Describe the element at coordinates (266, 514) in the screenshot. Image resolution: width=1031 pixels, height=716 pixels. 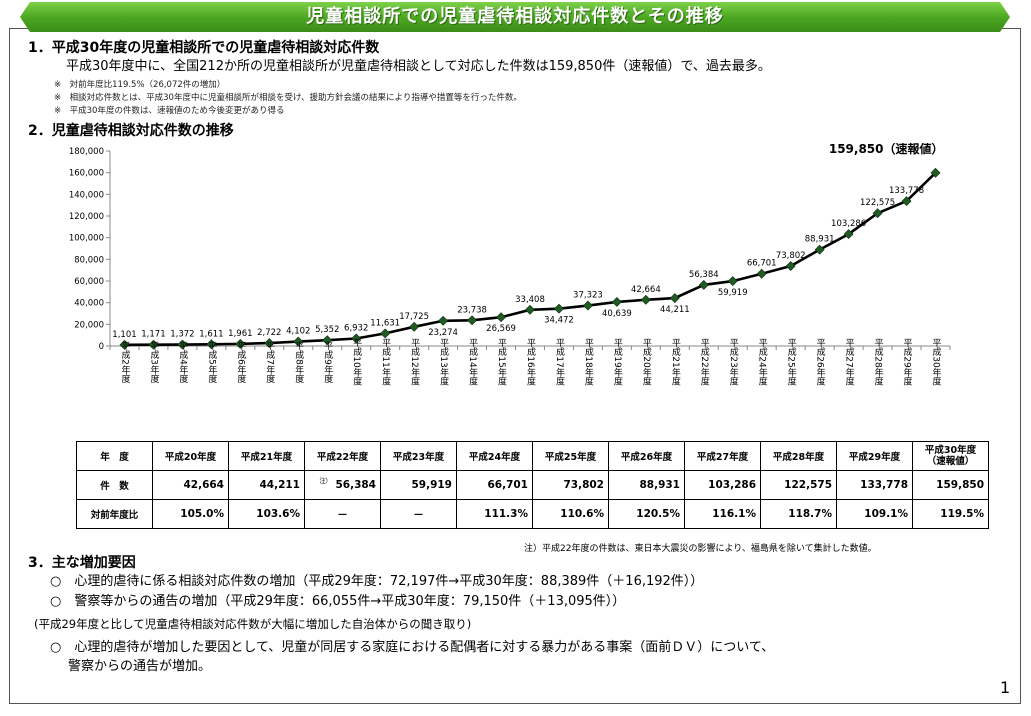
I see `table-ratio: 103.6%` at that location.